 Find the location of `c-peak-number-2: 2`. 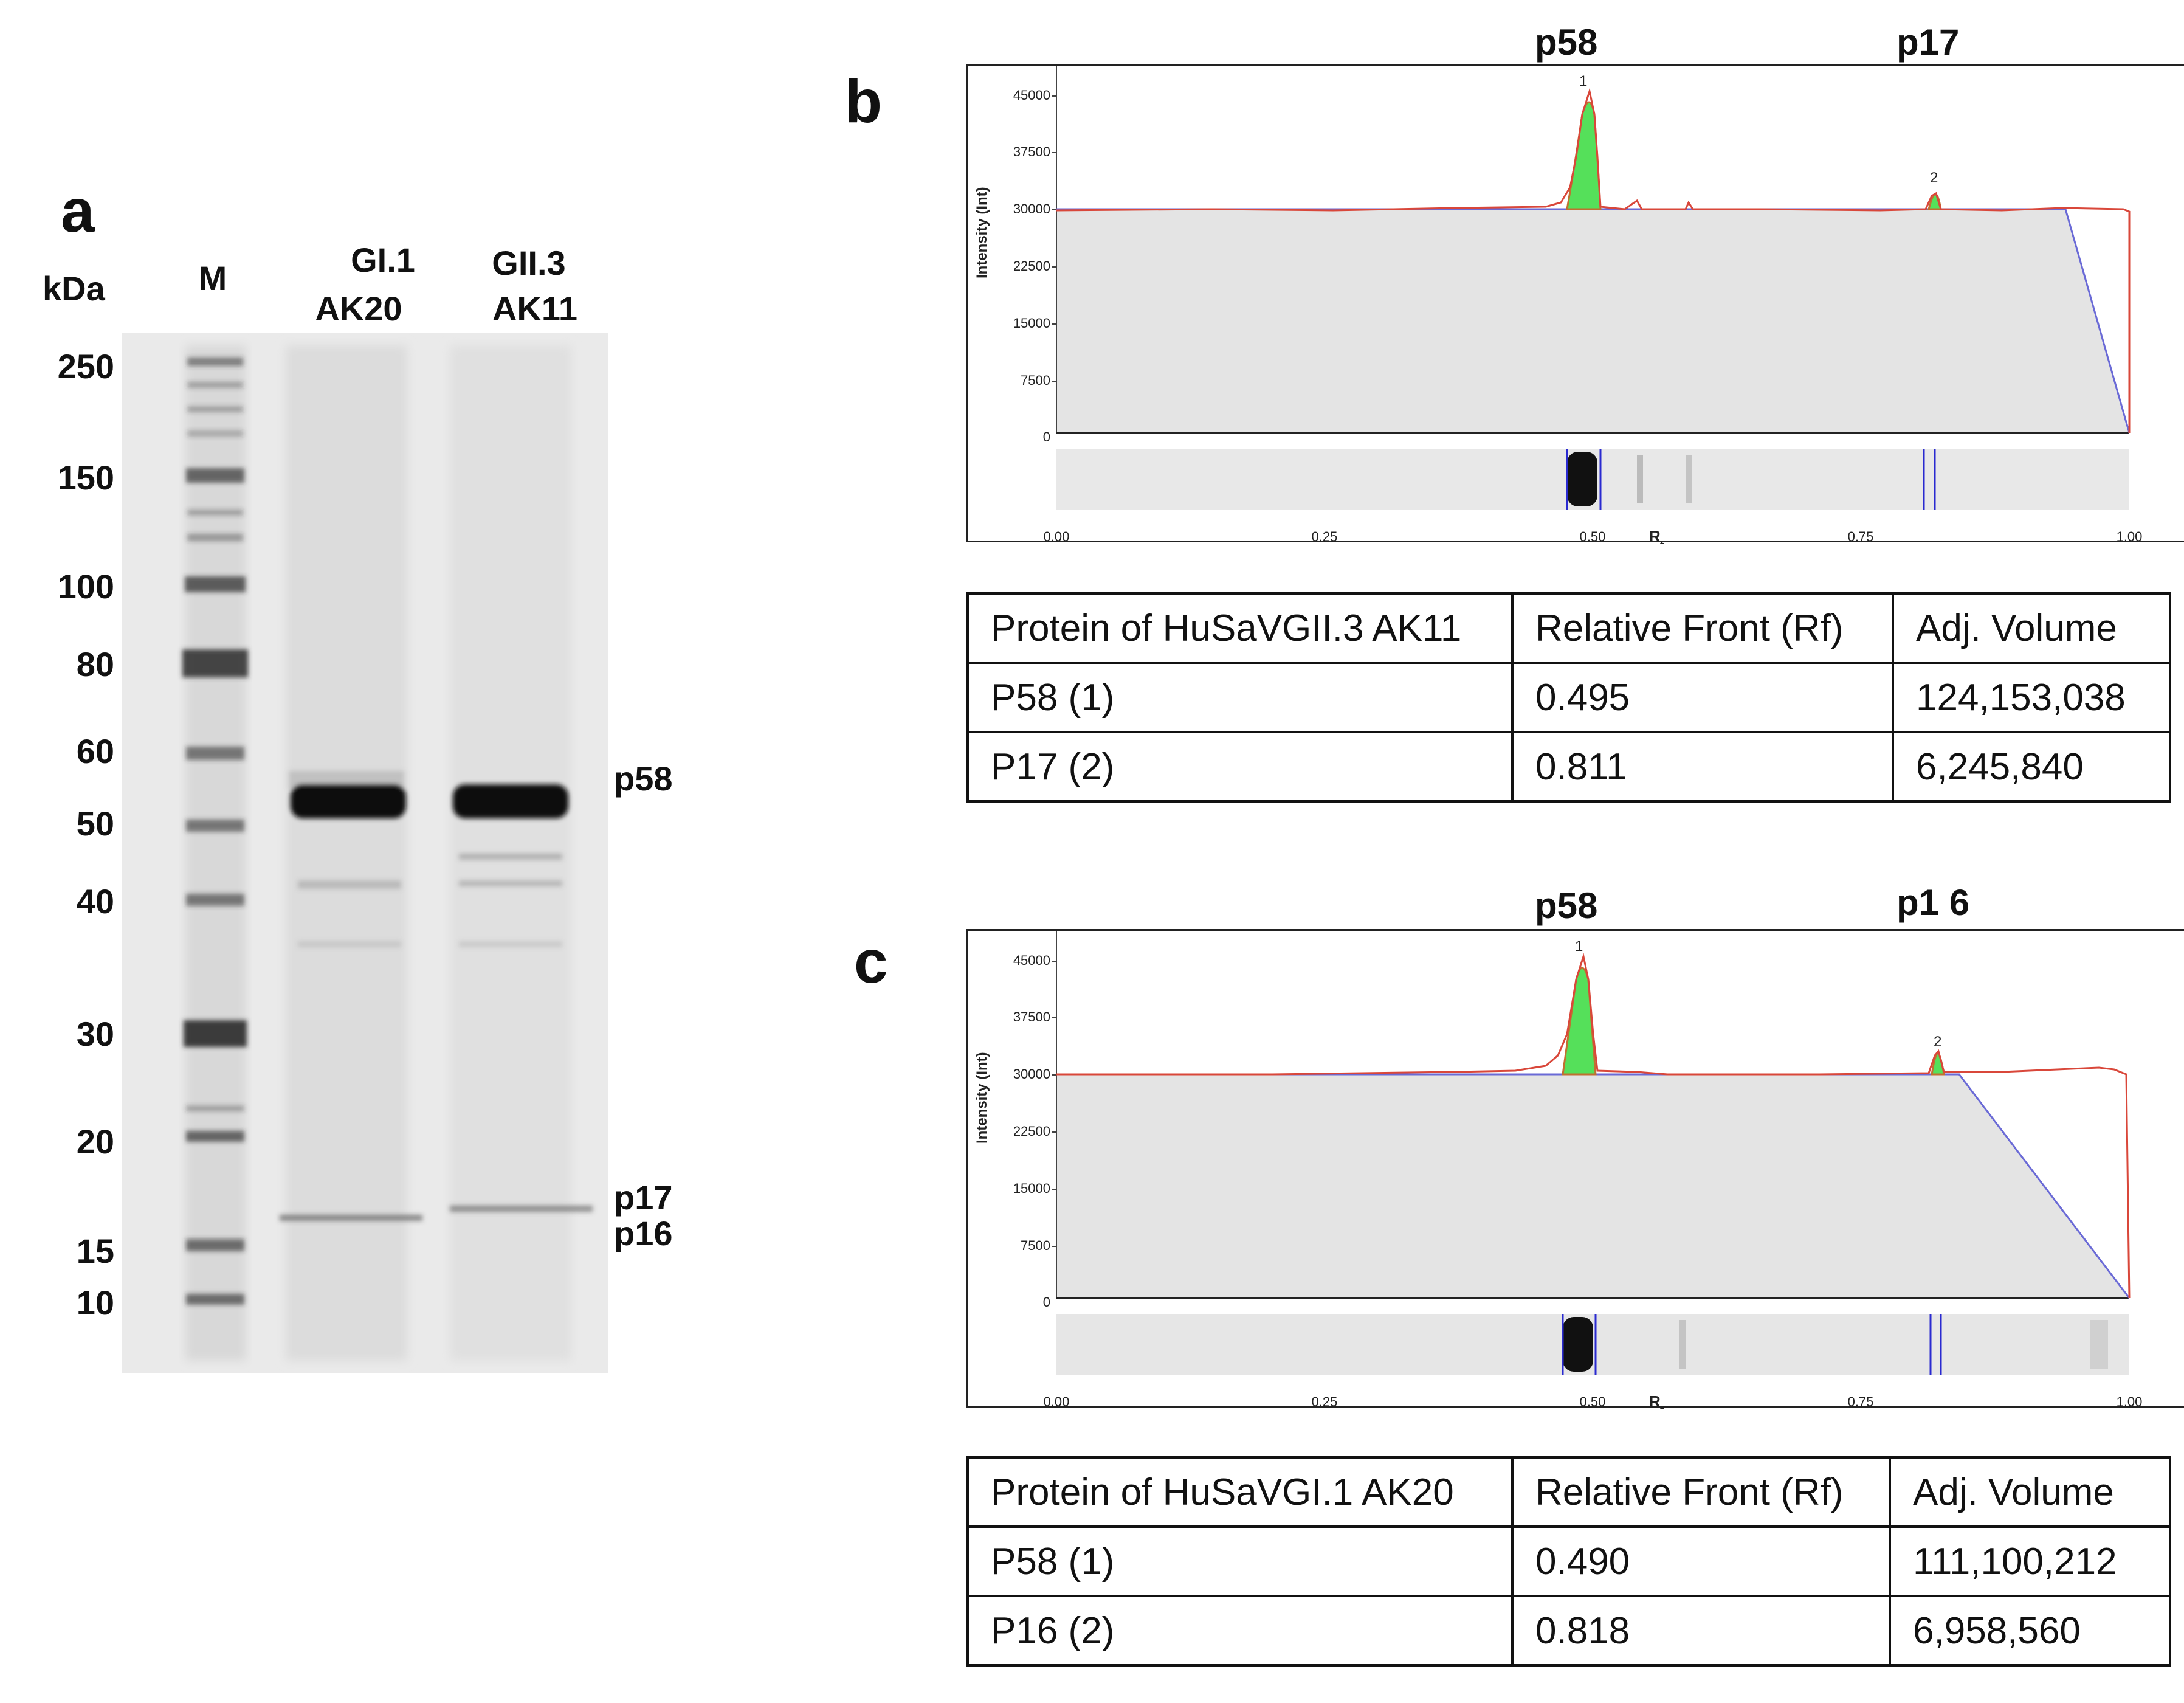

c-peak-number-2: 2 is located at coordinates (1937, 1042).